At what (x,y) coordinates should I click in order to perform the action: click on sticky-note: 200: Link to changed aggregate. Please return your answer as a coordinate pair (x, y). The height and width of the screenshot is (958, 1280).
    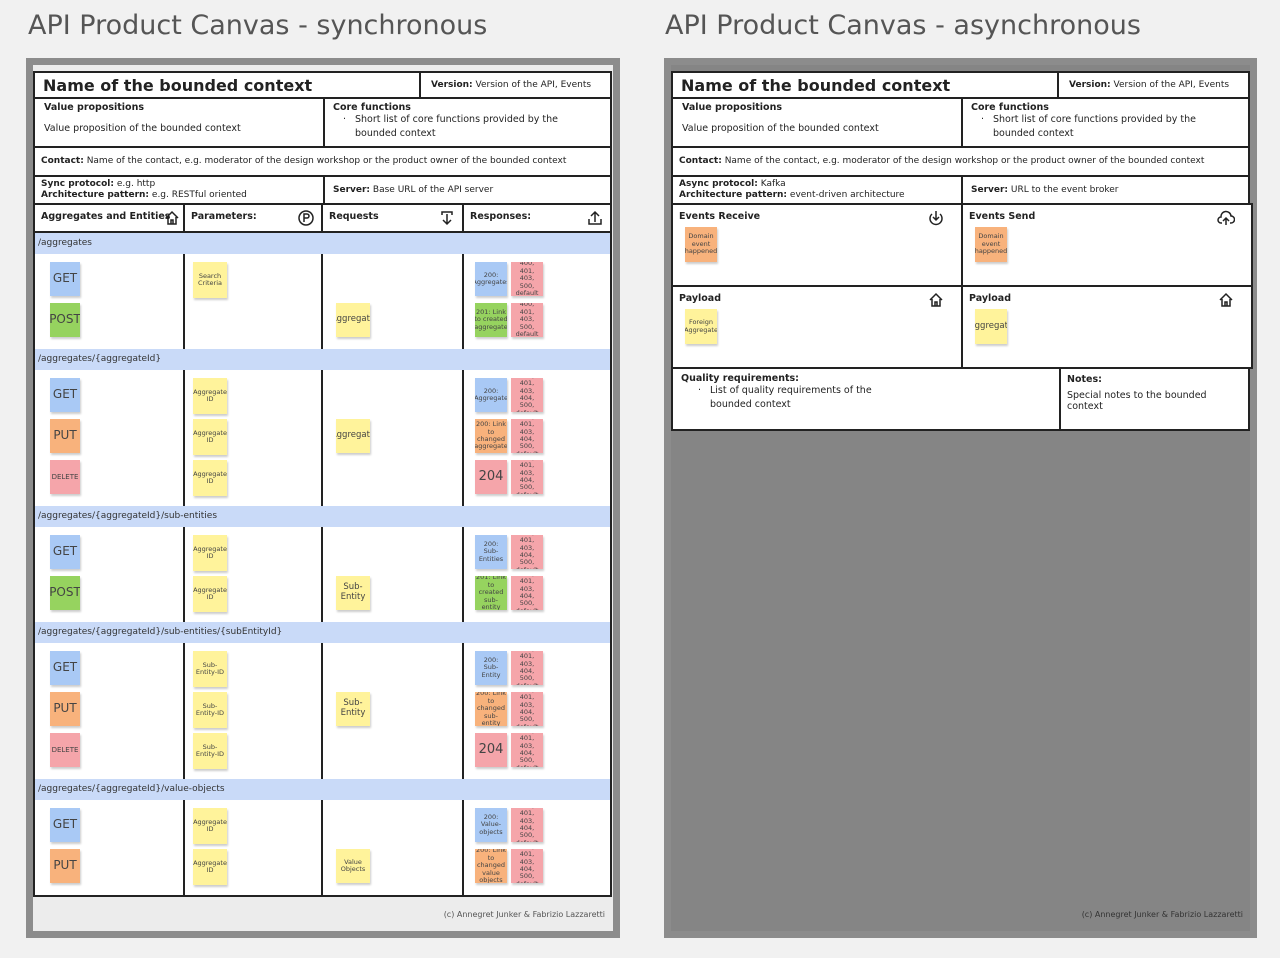
    Looking at the image, I should click on (491, 436).